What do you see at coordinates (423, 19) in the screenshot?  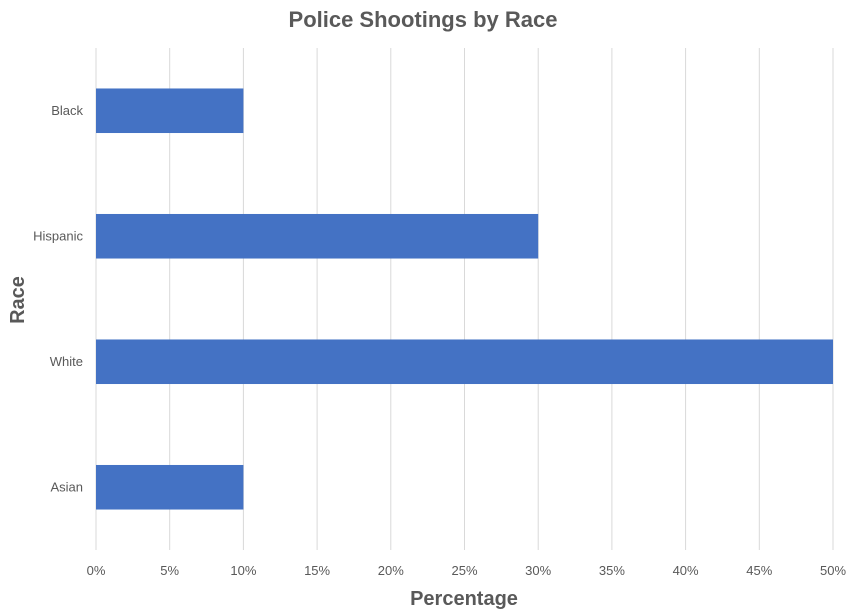 I see `chart-title: Police Shootings by Race` at bounding box center [423, 19].